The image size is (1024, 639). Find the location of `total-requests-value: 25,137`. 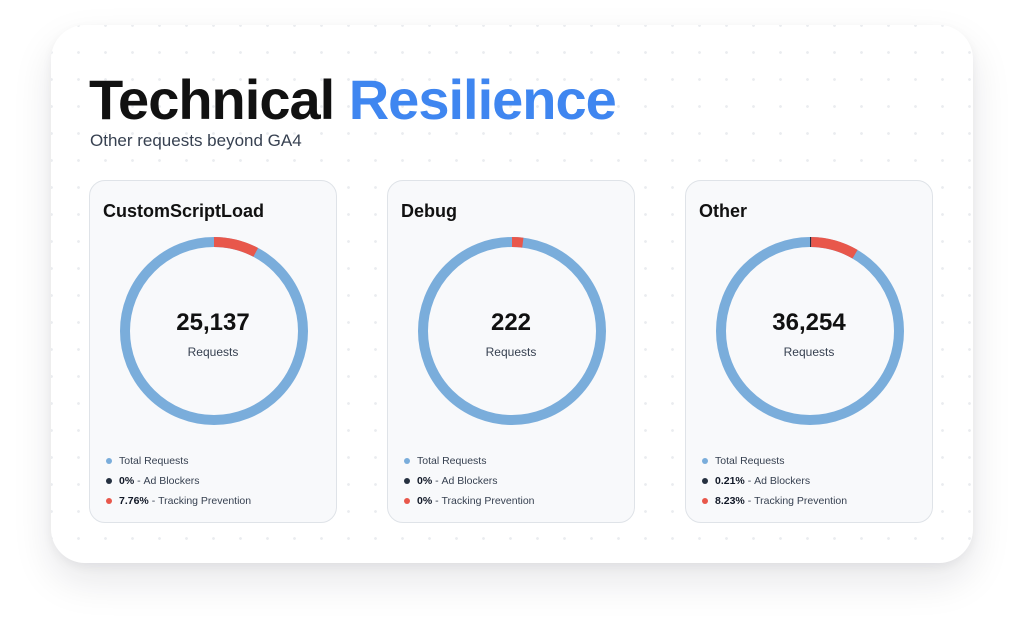

total-requests-value: 25,137 is located at coordinates (213, 322).